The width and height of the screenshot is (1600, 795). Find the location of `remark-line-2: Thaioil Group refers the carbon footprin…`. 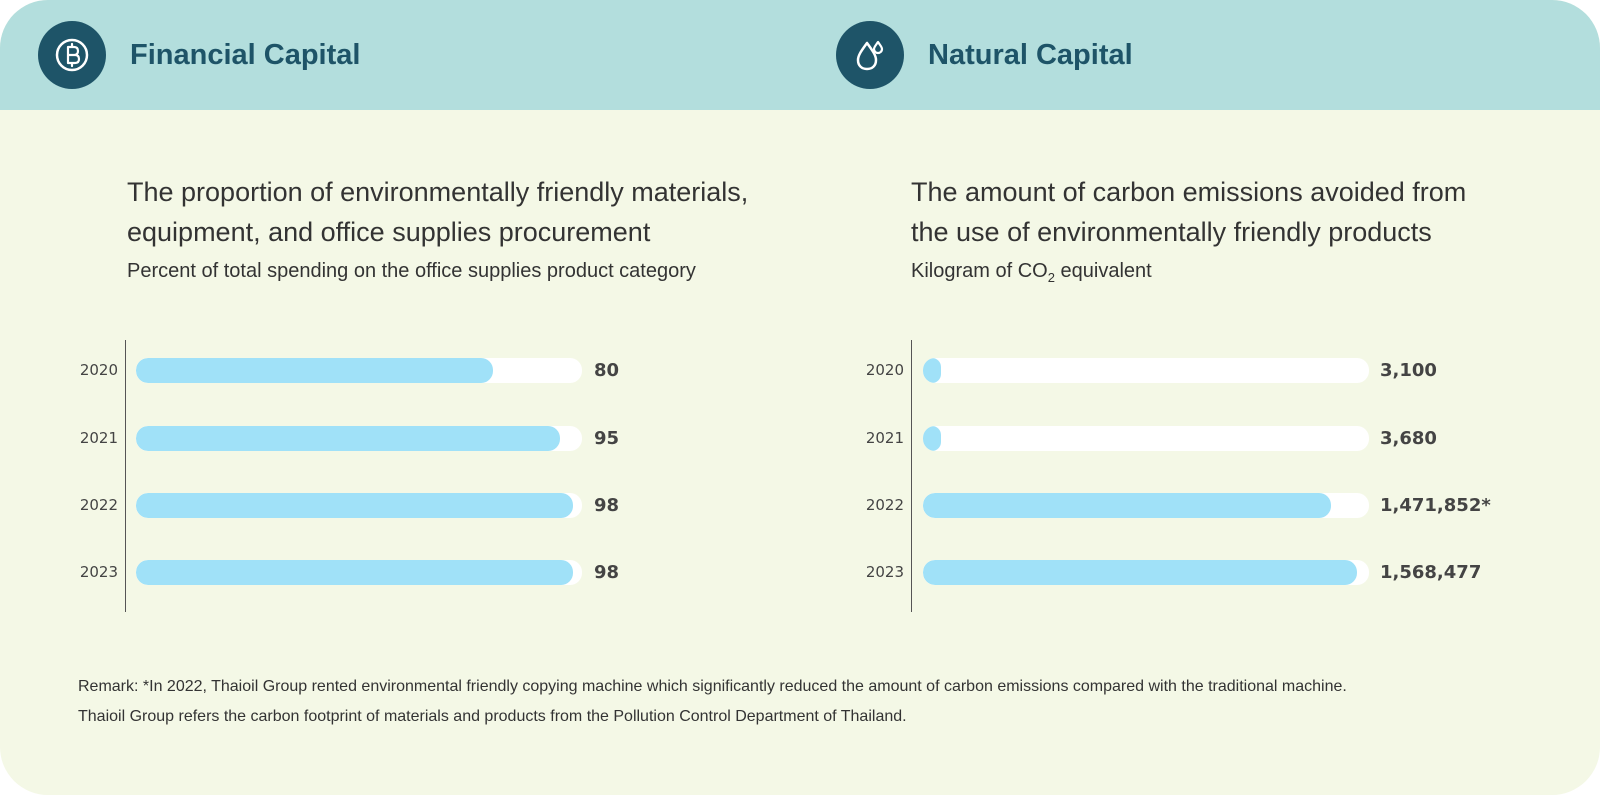

remark-line-2: Thaioil Group refers the carbon footprin… is located at coordinates (492, 716).